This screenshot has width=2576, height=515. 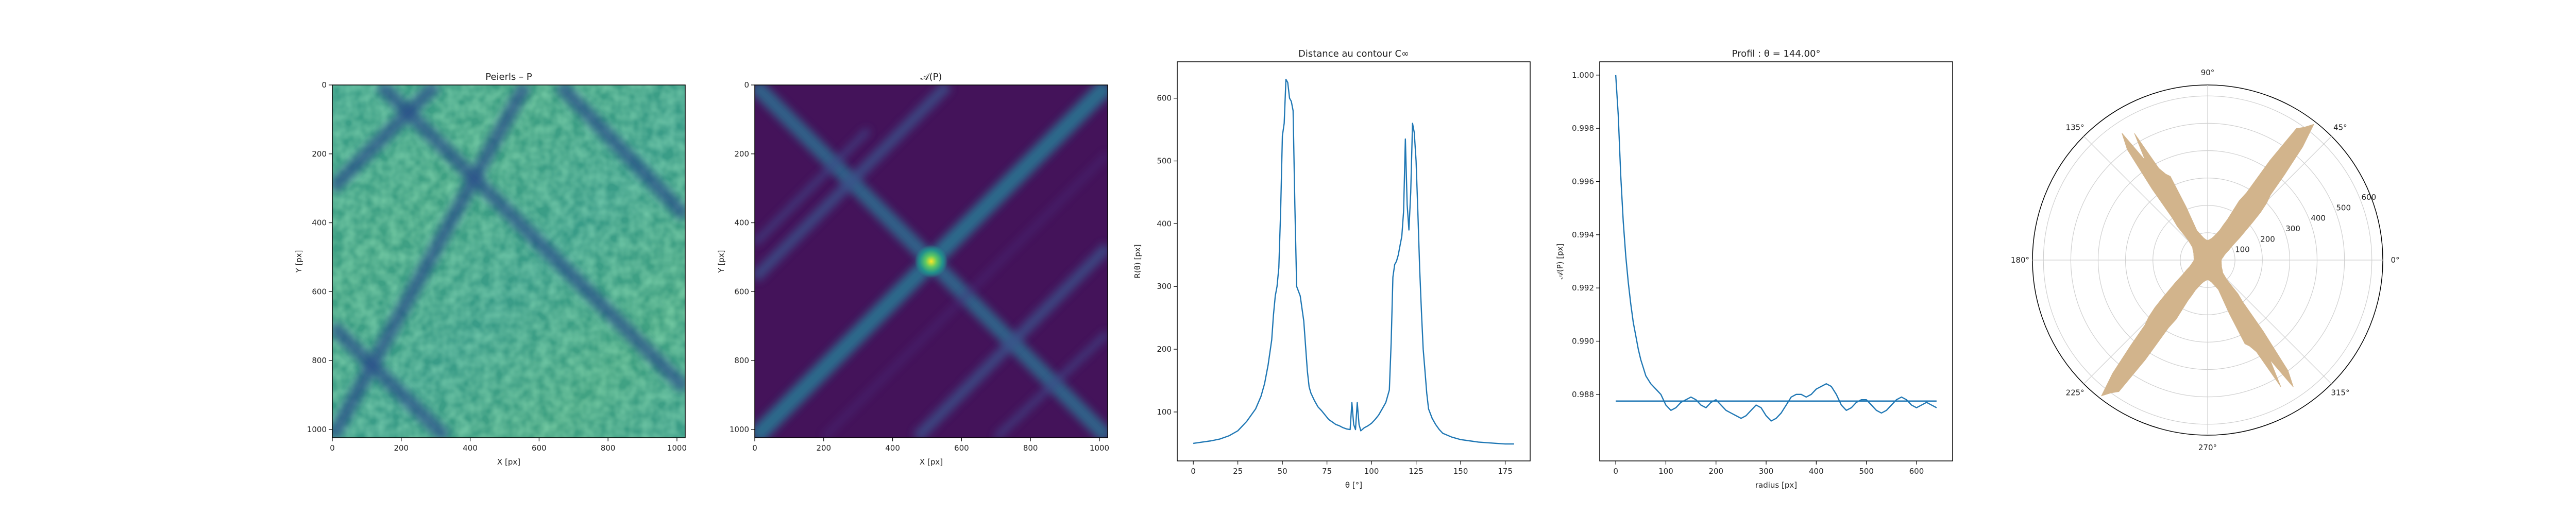 I want to click on peierls-image, so click(x=508, y=261).